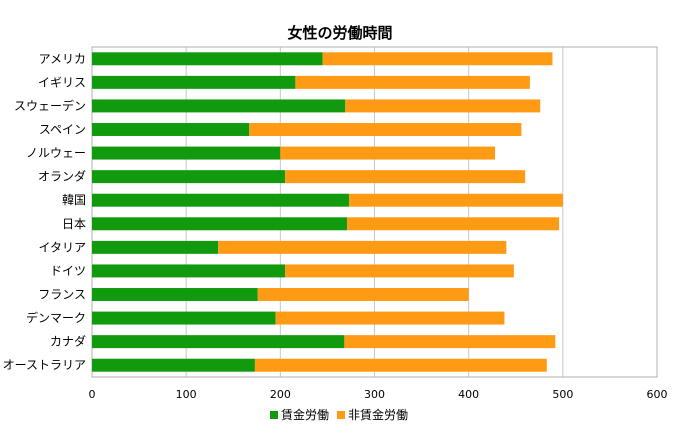 This screenshot has width=680, height=435. Describe the element at coordinates (68, 271) in the screenshot. I see `category-label: ドイツ` at that location.